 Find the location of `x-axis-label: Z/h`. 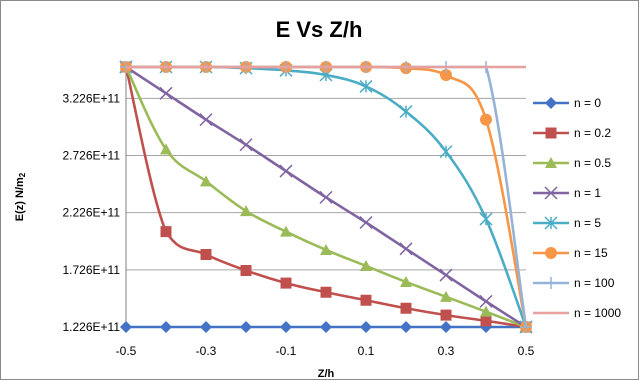

x-axis-label: Z/h is located at coordinates (326, 374).